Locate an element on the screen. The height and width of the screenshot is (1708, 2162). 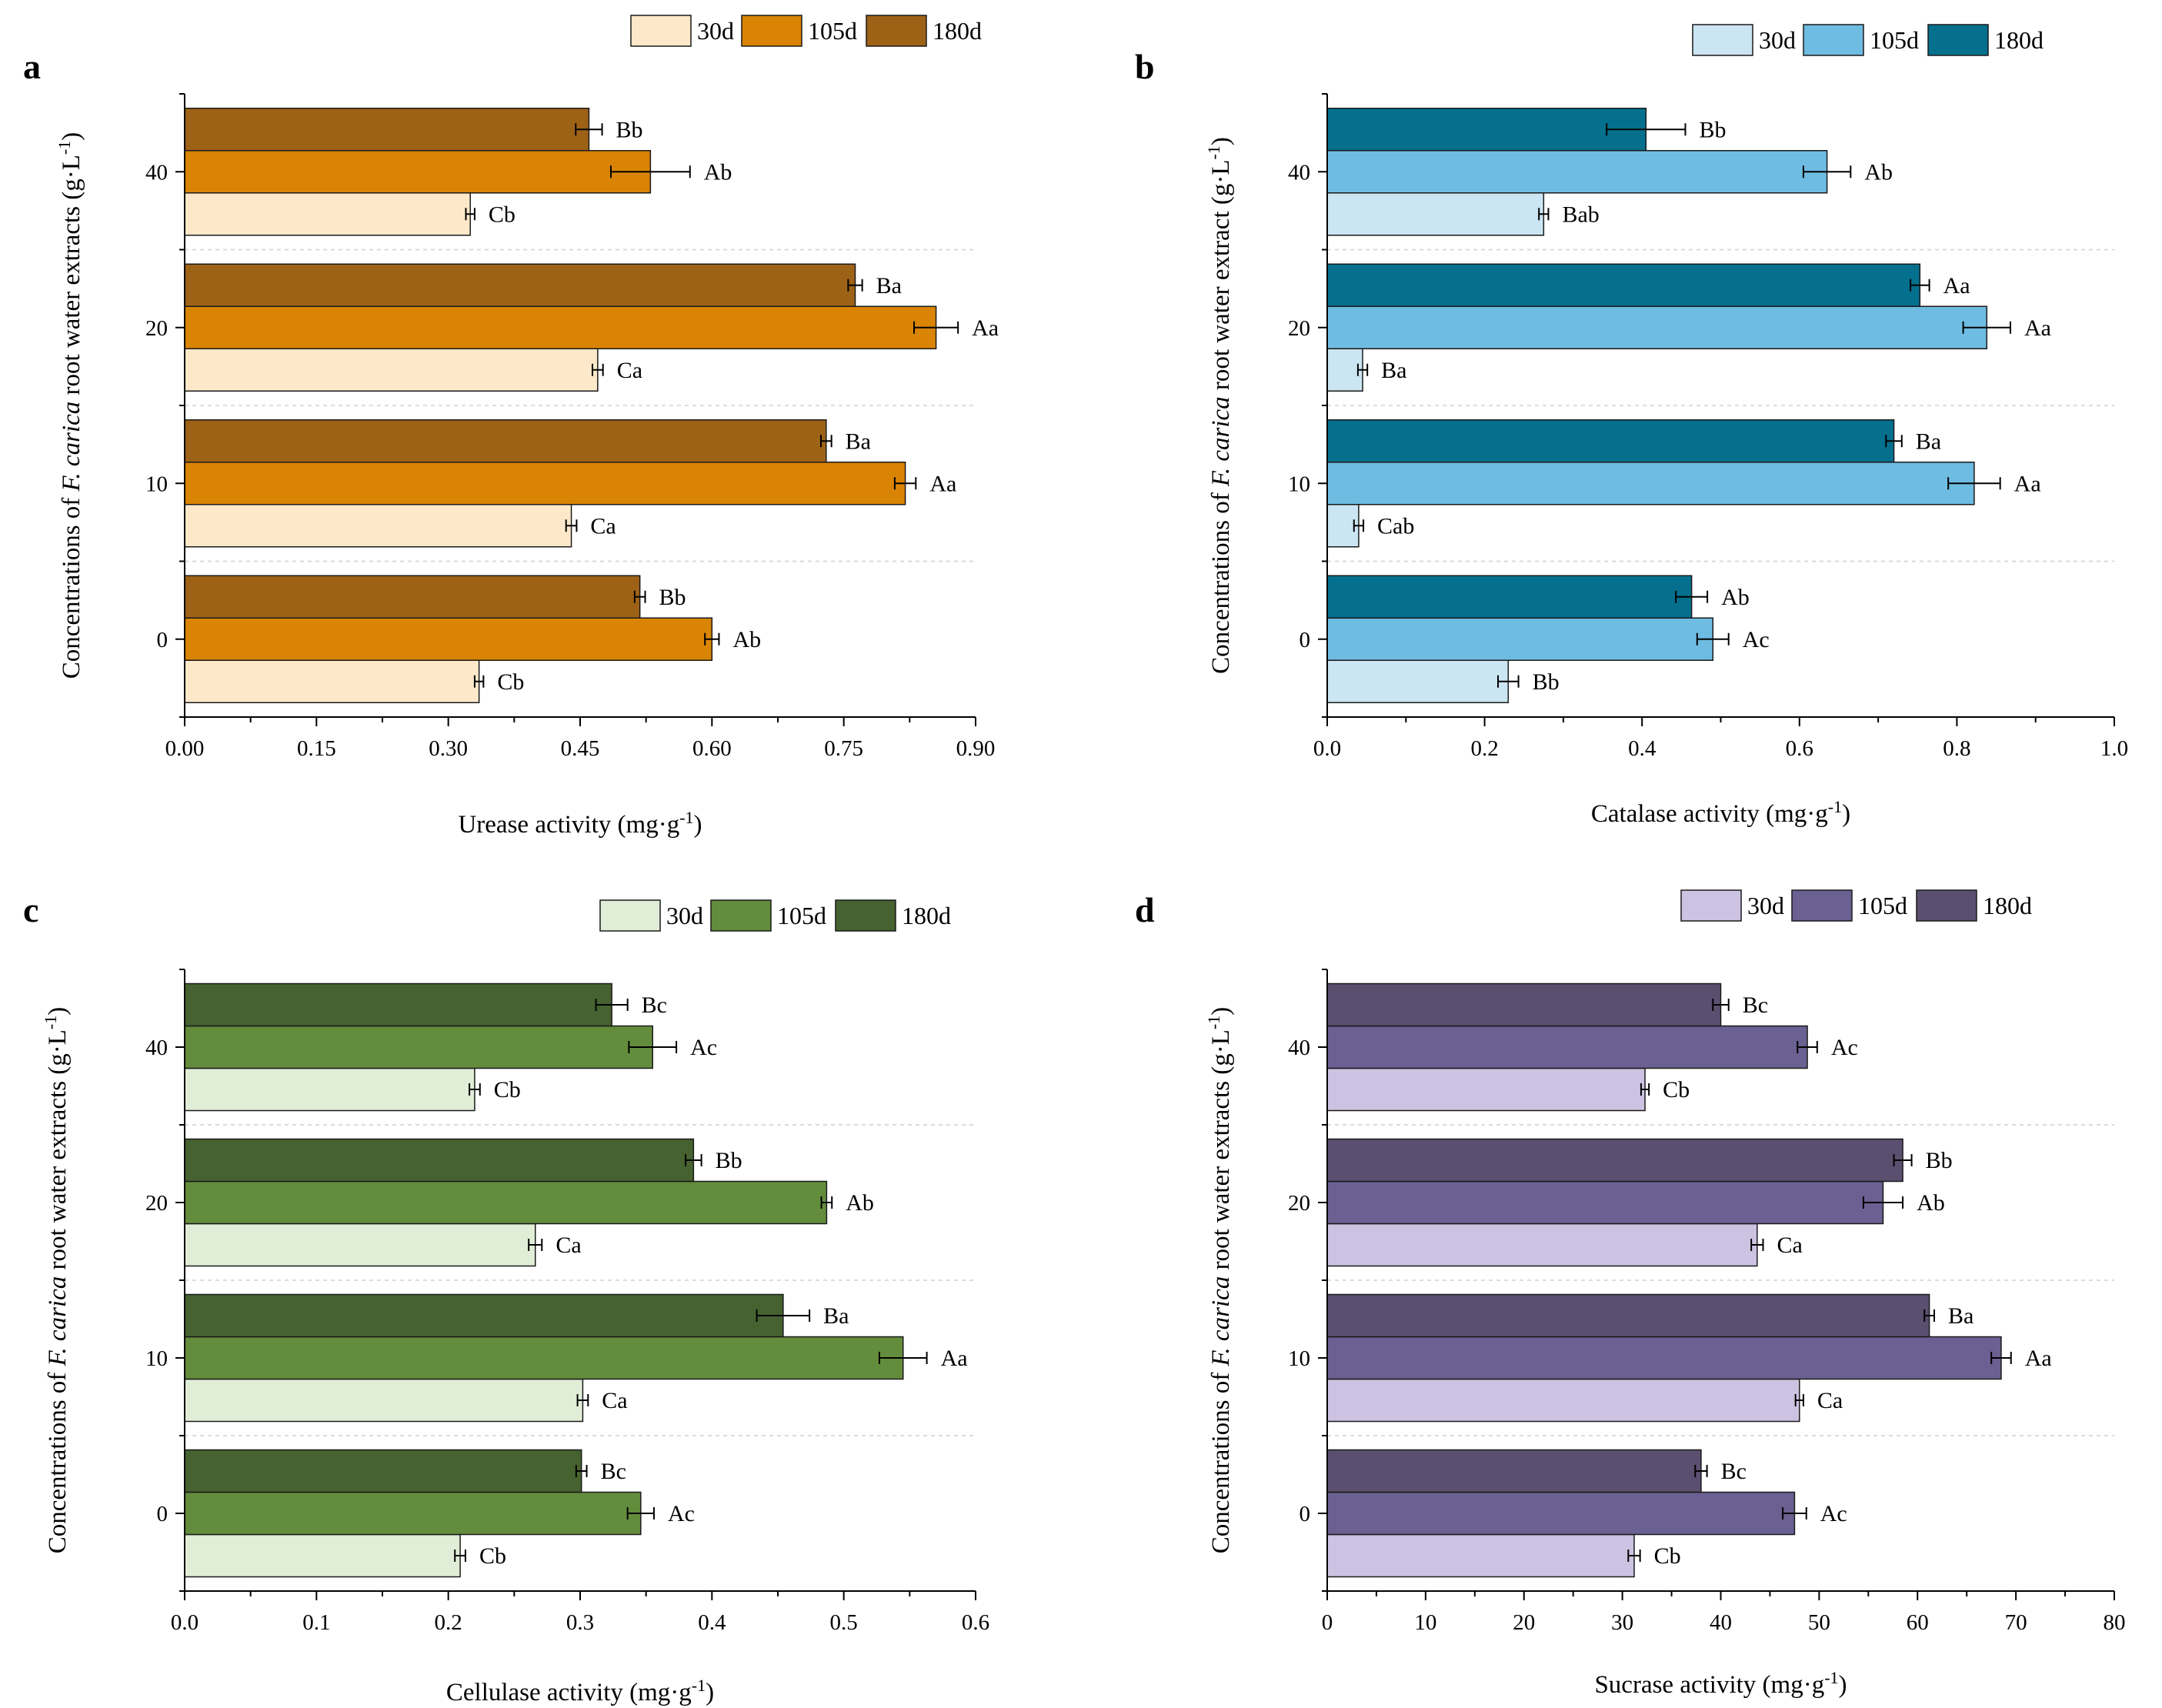
bar-40-180d is located at coordinates (1487, 130).